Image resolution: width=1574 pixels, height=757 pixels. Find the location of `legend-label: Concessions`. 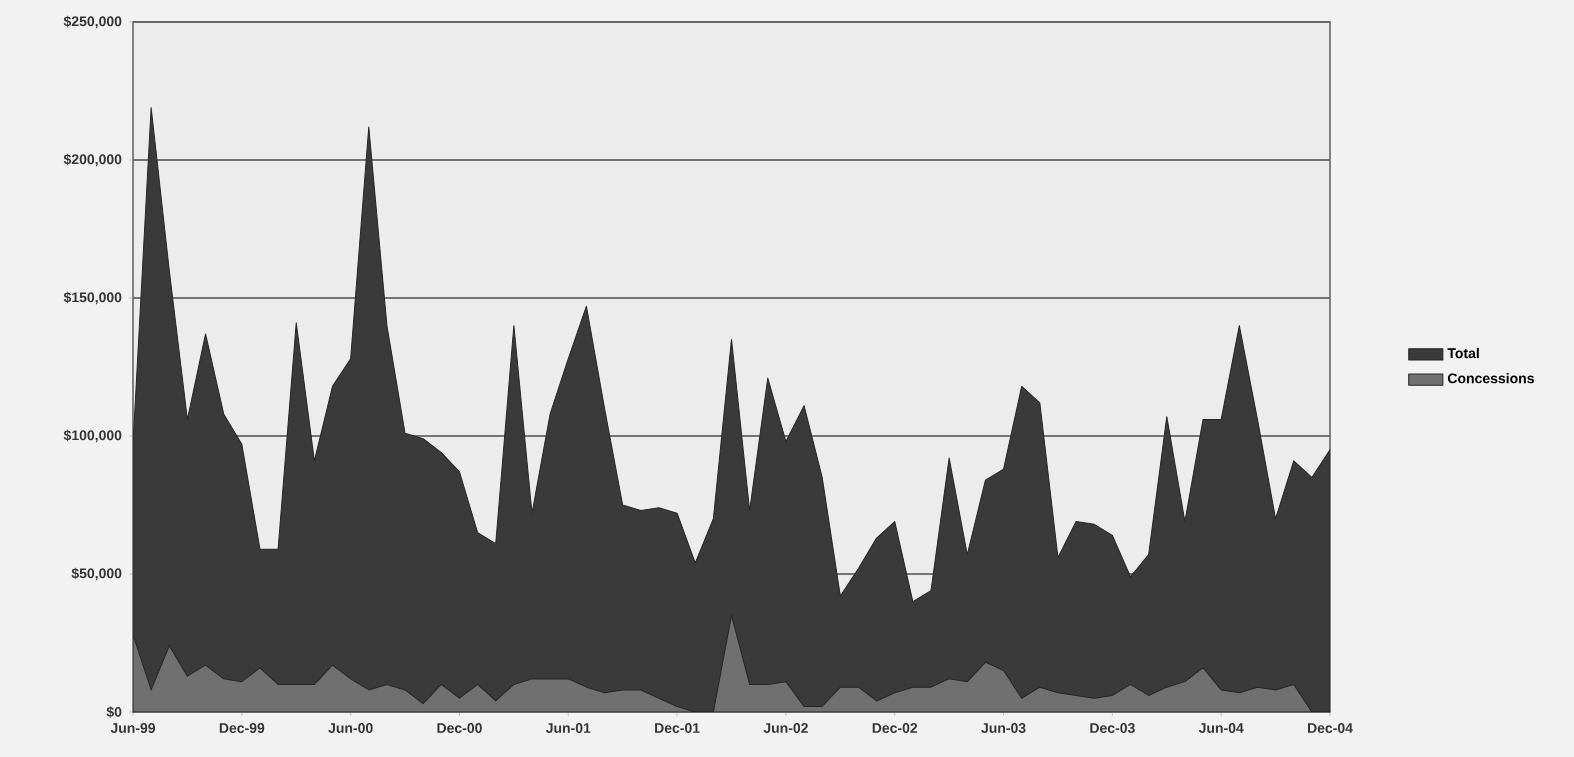

legend-label: Concessions is located at coordinates (1490, 378).